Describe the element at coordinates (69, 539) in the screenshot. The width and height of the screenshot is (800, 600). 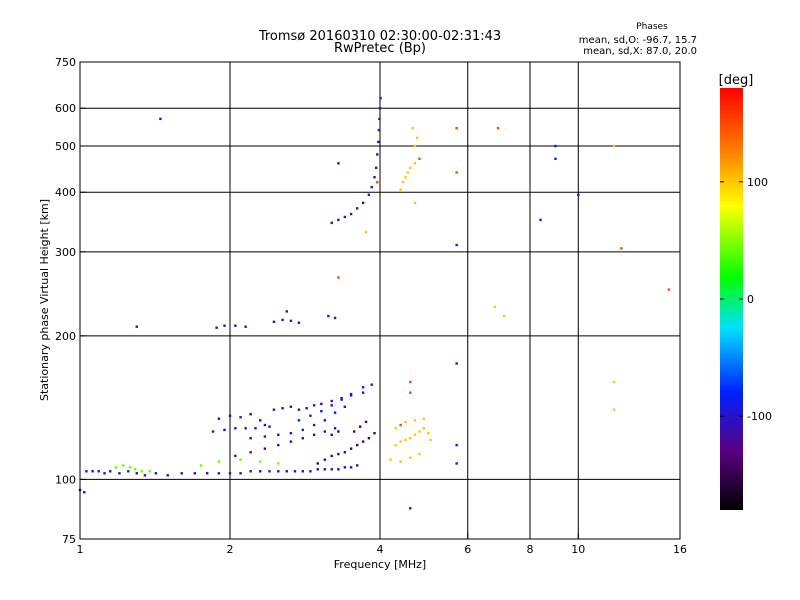
I see `y-tick-label: 75` at that location.